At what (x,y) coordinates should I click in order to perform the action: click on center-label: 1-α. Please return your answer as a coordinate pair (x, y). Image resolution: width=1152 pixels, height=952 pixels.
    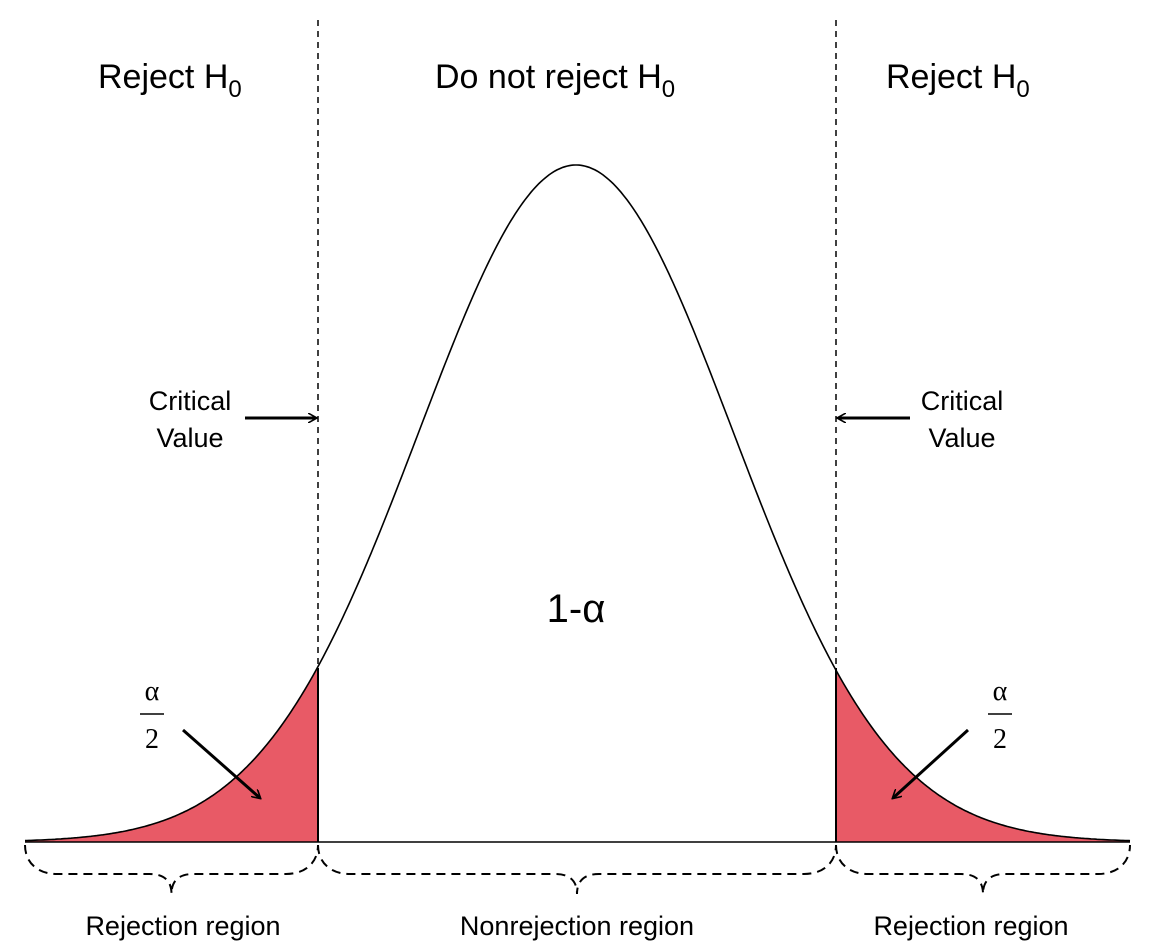
    Looking at the image, I should click on (576, 609).